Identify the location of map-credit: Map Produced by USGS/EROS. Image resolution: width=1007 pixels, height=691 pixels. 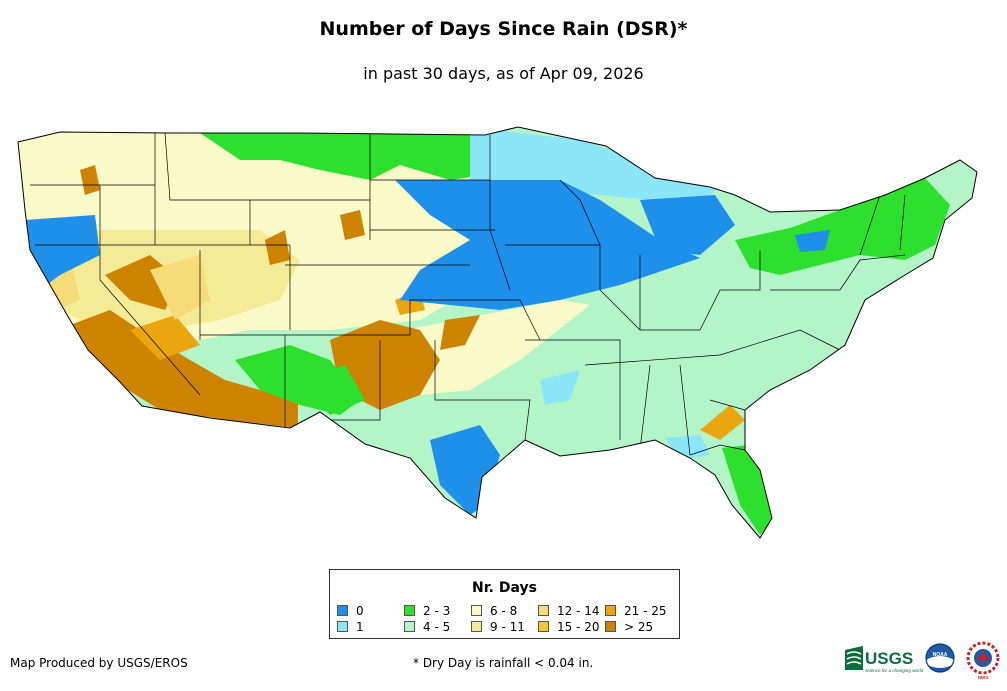
(99, 663).